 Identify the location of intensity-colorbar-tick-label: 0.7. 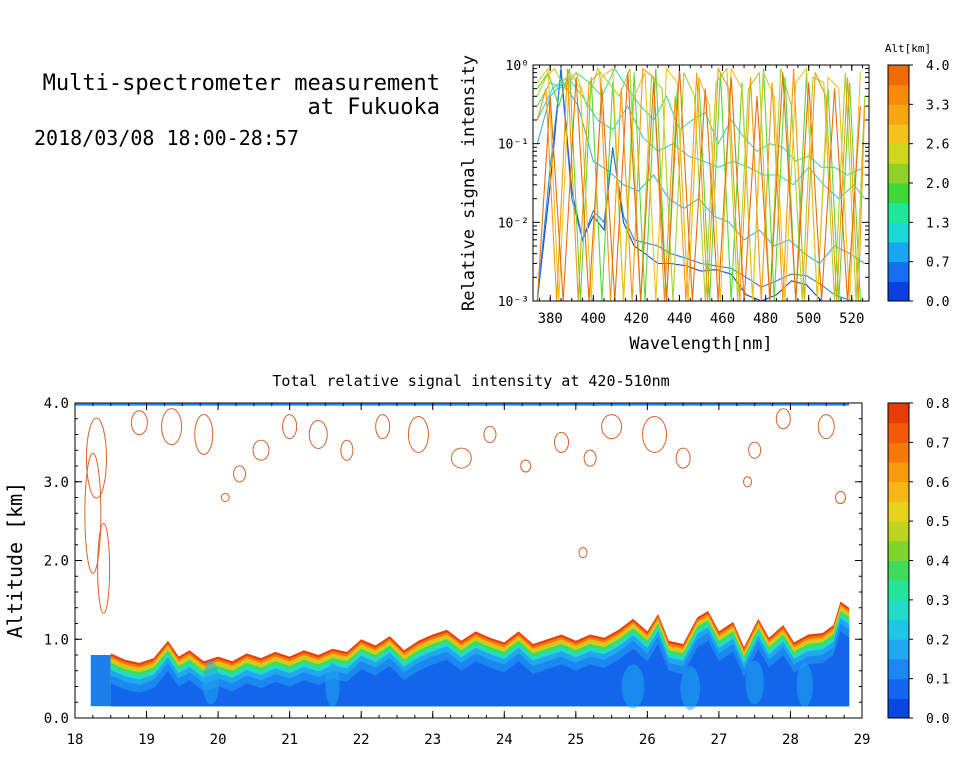
(937, 443).